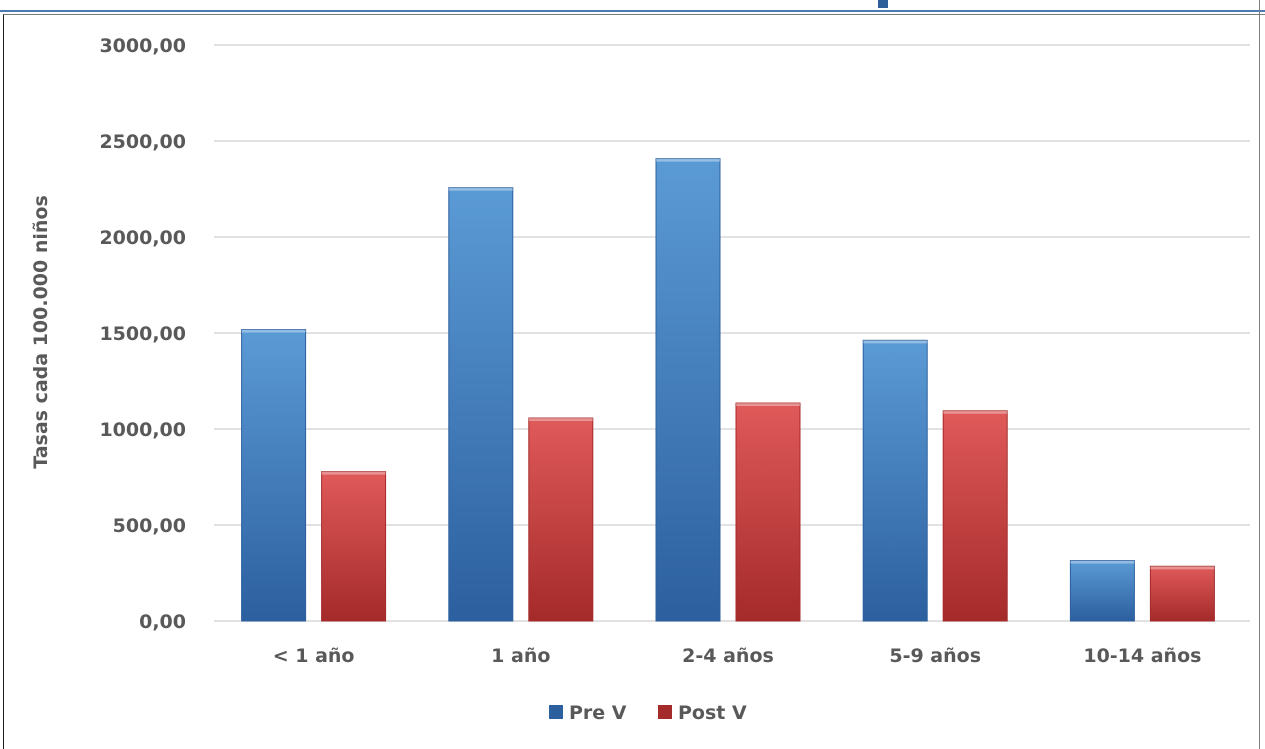 The height and width of the screenshot is (749, 1265). I want to click on x-category-label: 2-4 años, so click(728, 656).